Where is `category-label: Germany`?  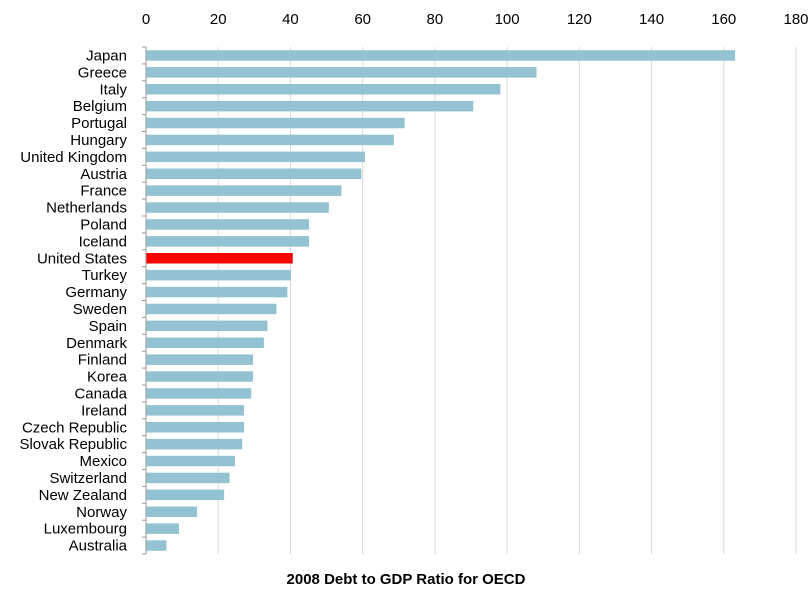
category-label: Germany is located at coordinates (96, 292).